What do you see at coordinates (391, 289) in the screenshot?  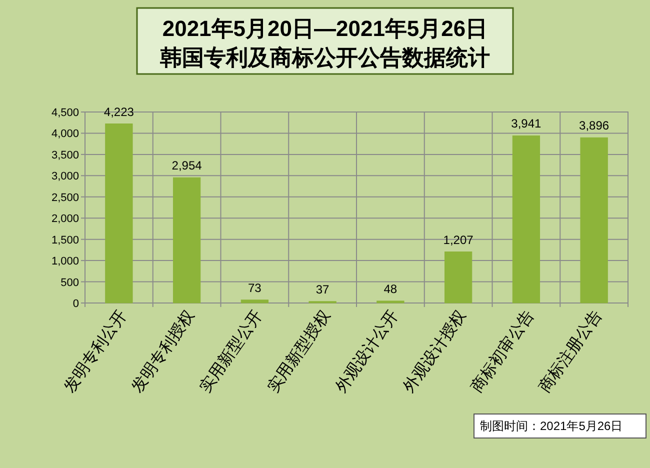 I see `data-label: 48` at bounding box center [391, 289].